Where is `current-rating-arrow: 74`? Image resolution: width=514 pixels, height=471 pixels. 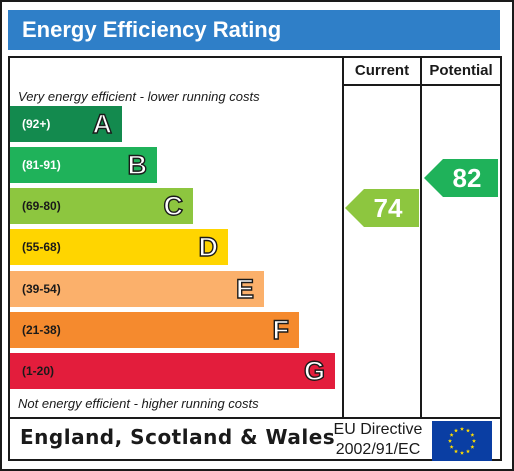
current-rating-arrow: 74 is located at coordinates (382, 208).